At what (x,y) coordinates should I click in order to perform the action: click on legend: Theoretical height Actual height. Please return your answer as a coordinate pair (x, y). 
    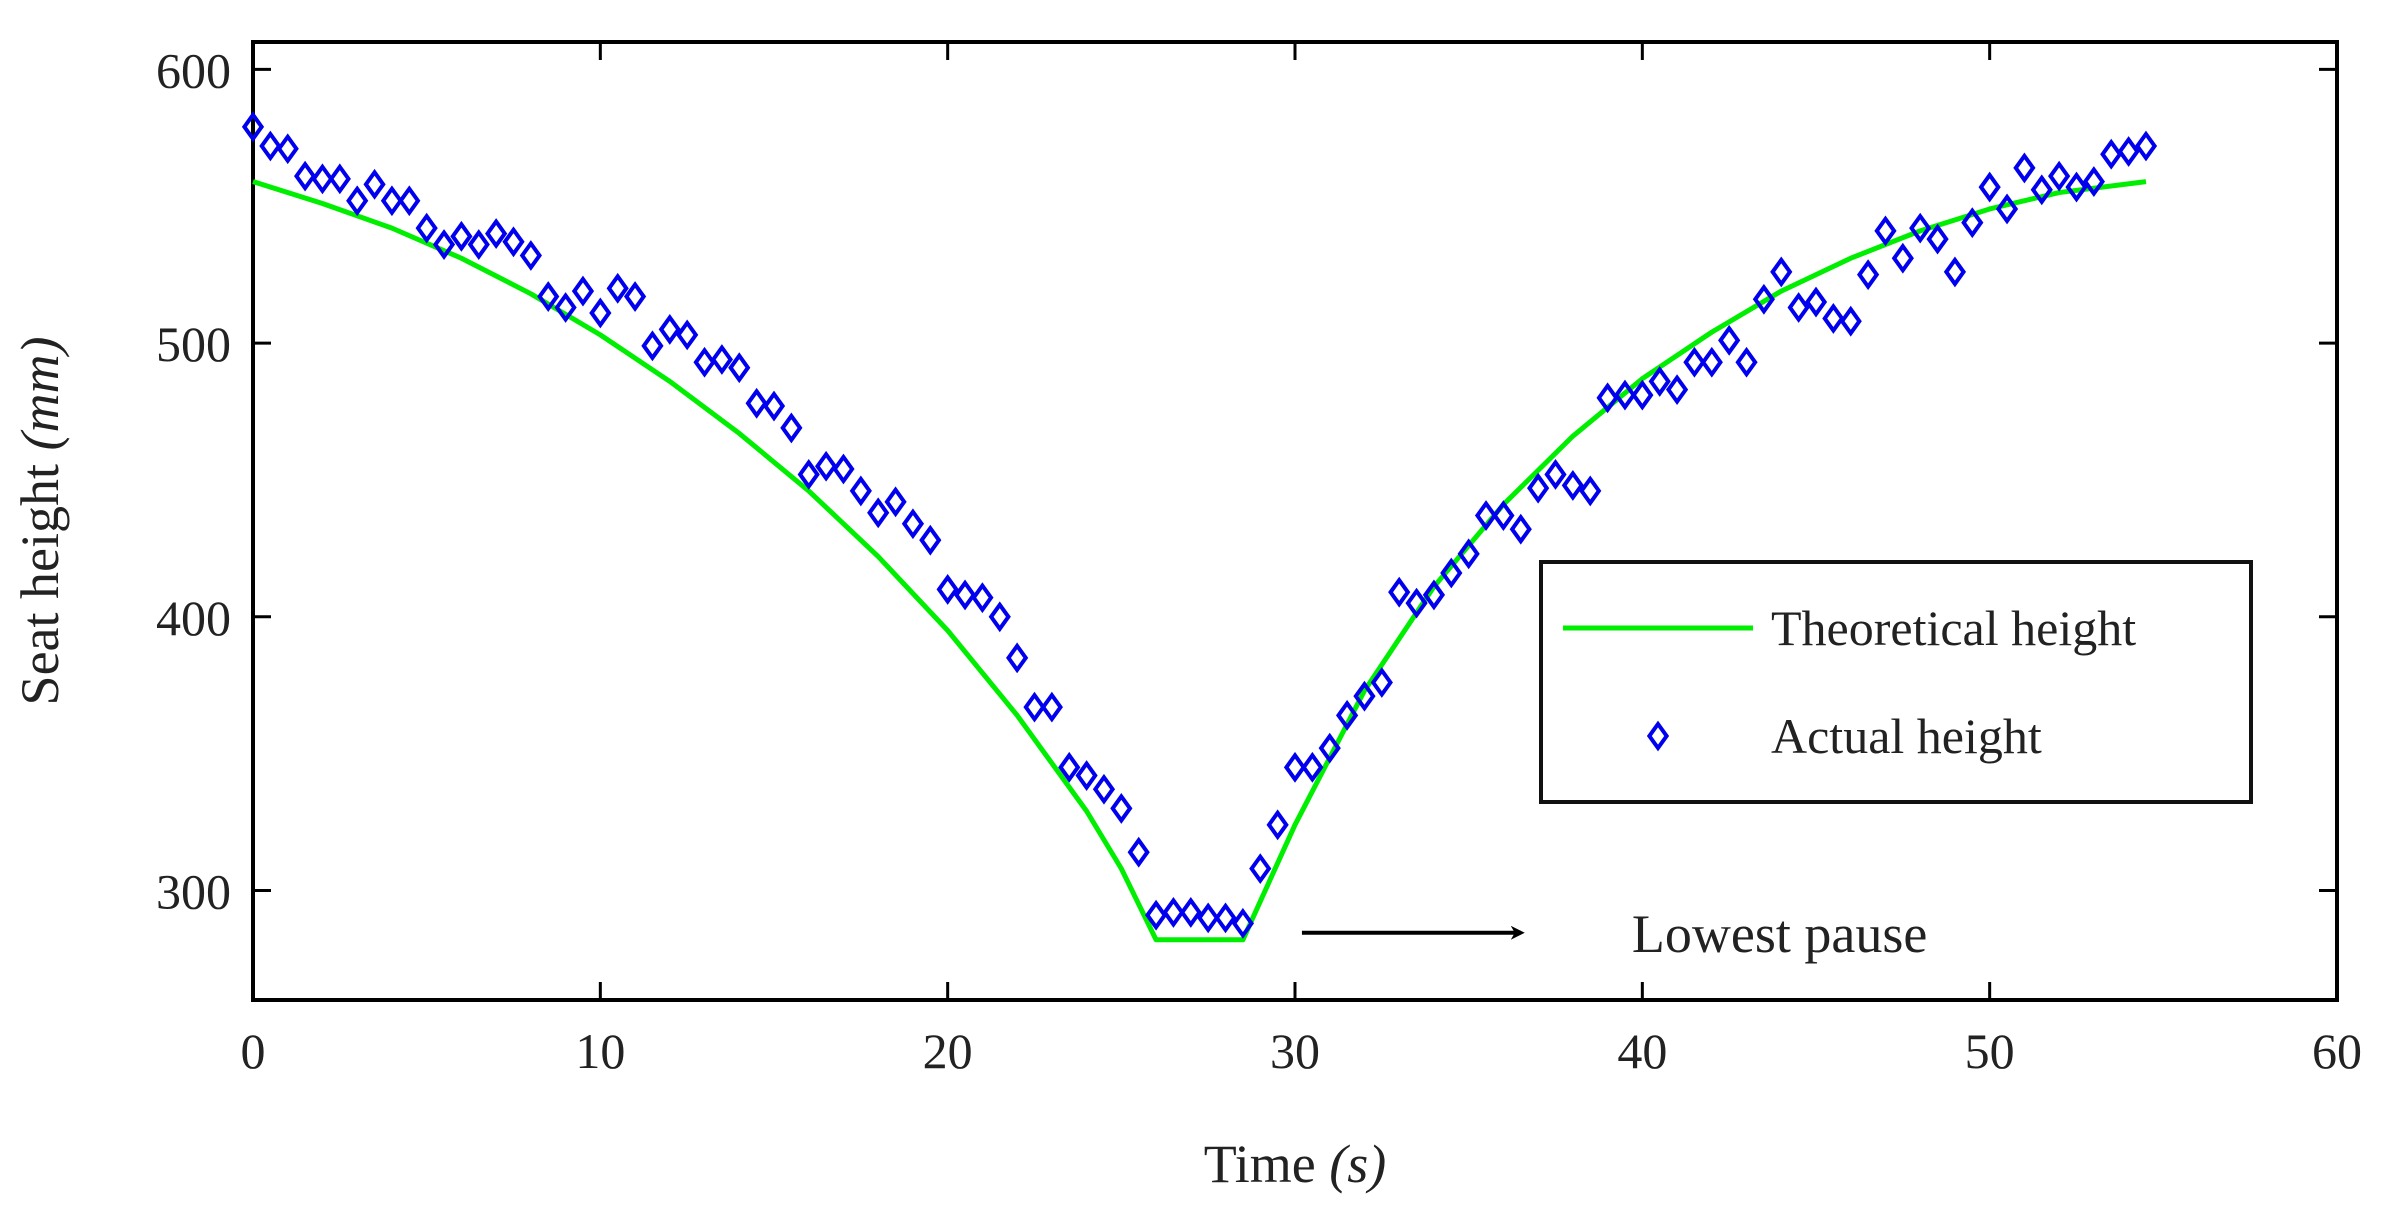
    Looking at the image, I should click on (1896, 682).